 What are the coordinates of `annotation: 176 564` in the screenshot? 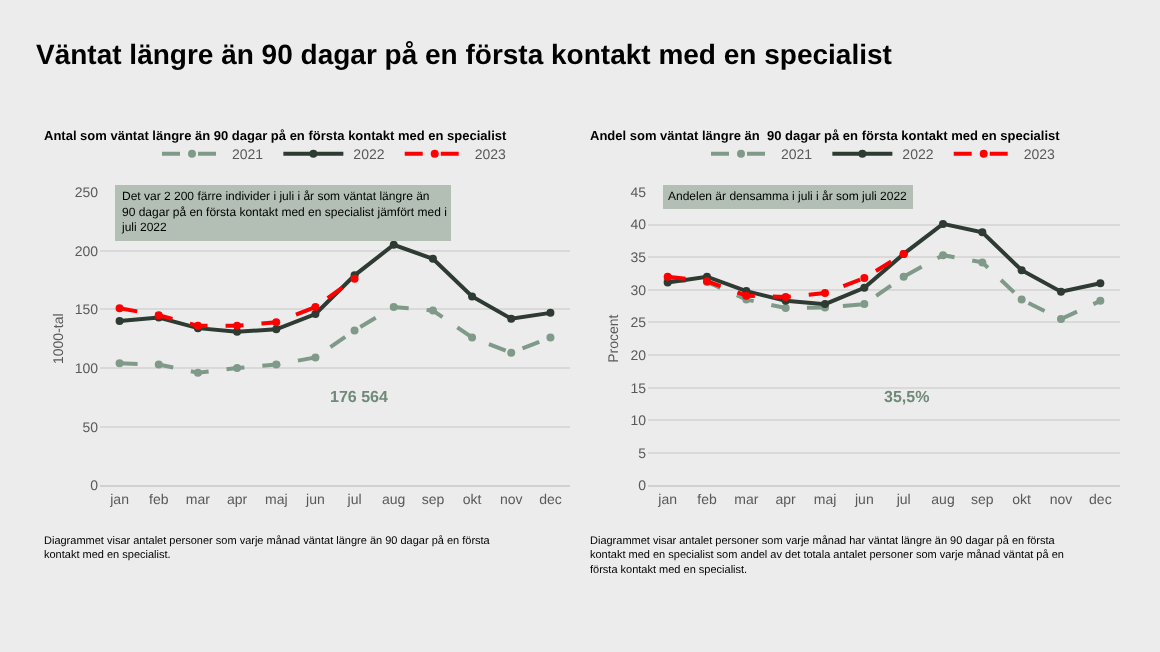 It's located at (359, 397).